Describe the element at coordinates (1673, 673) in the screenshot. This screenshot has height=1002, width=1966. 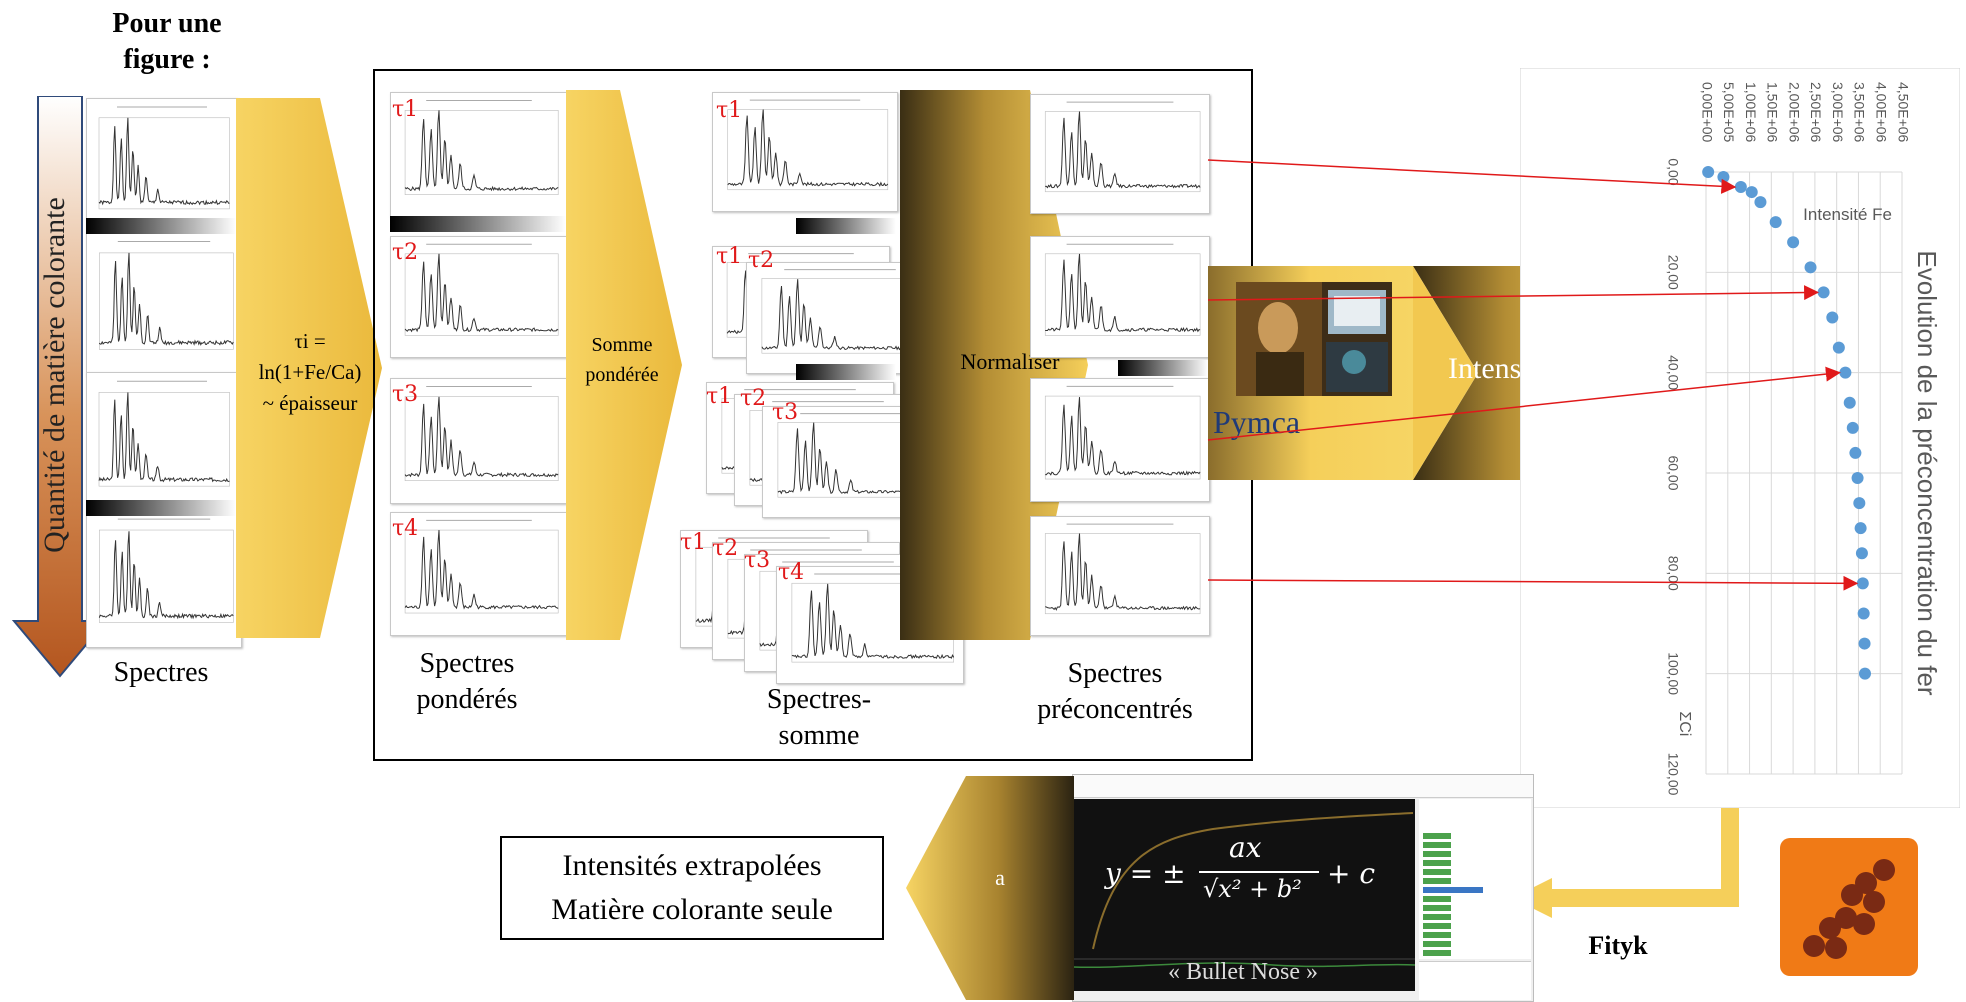
I see `y-tick-label: 100,00` at that location.